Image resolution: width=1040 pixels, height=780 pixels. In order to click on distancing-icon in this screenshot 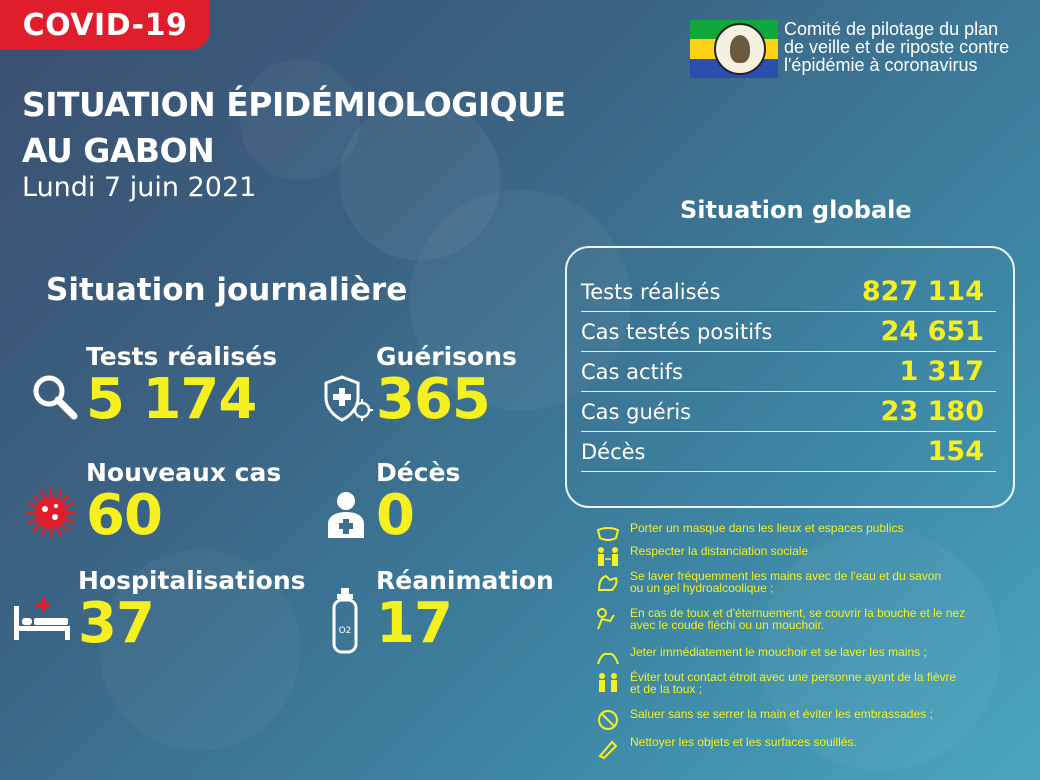, I will do `click(608, 556)`.